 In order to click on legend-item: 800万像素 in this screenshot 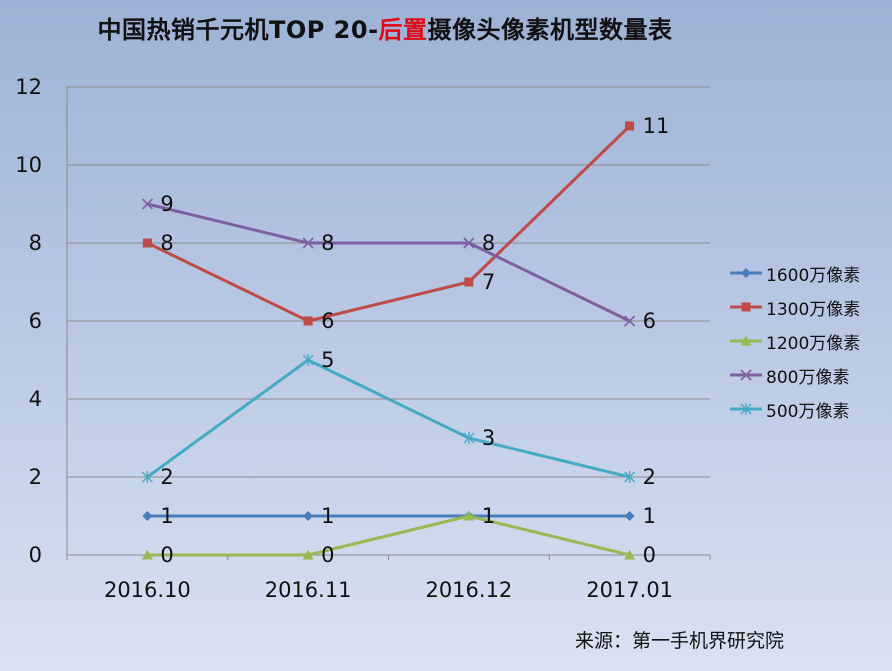, I will do `click(808, 375)`.